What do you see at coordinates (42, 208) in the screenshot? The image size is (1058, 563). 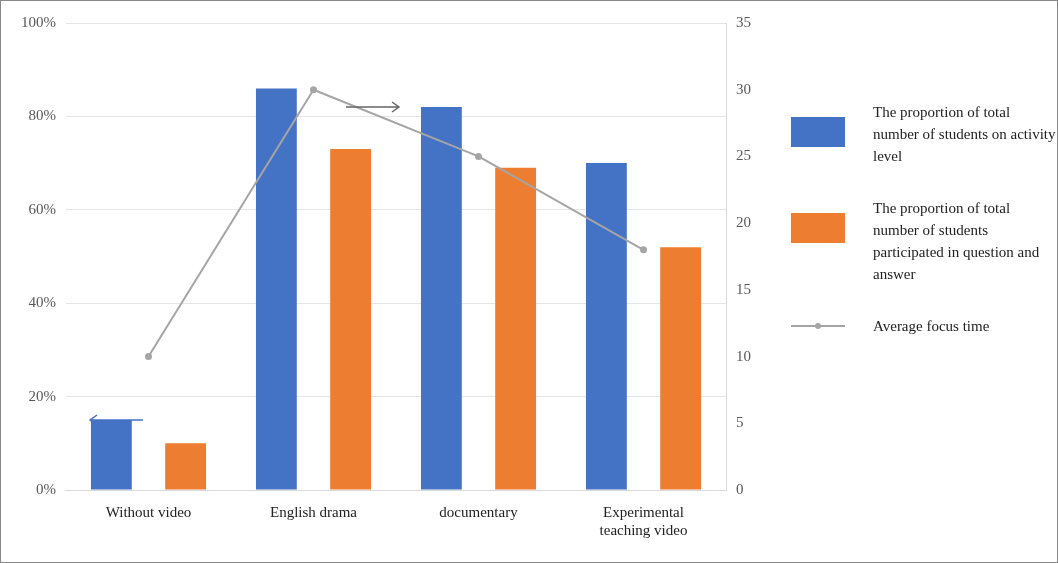 I see `y-tick-label: 60%` at bounding box center [42, 208].